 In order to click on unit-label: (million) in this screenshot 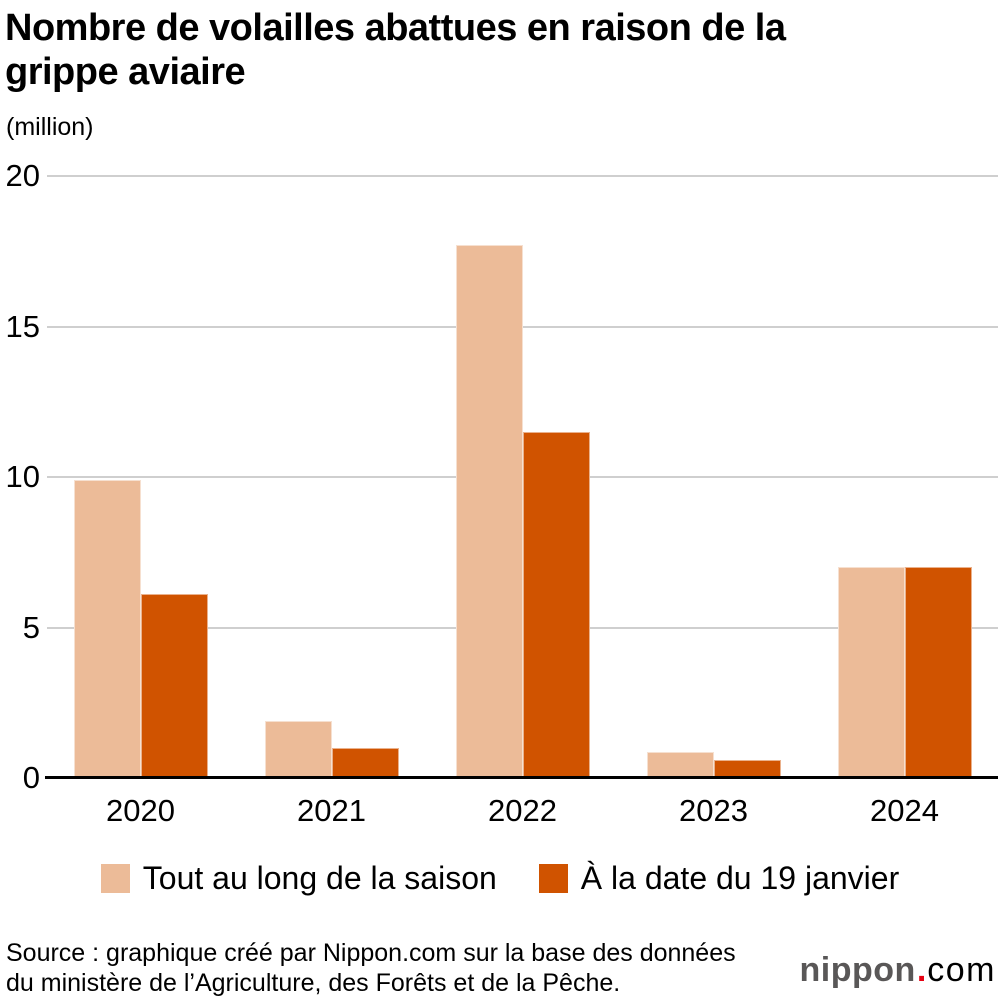, I will do `click(50, 127)`.